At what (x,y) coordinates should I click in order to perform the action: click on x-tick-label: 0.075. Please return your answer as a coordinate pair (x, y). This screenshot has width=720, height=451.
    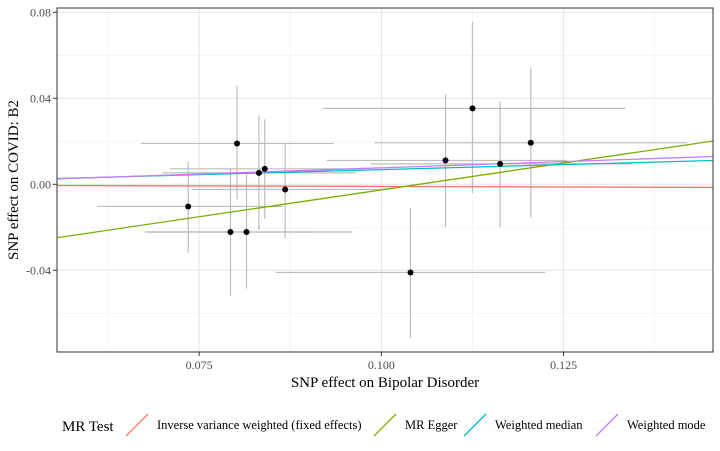
    Looking at the image, I should click on (199, 365).